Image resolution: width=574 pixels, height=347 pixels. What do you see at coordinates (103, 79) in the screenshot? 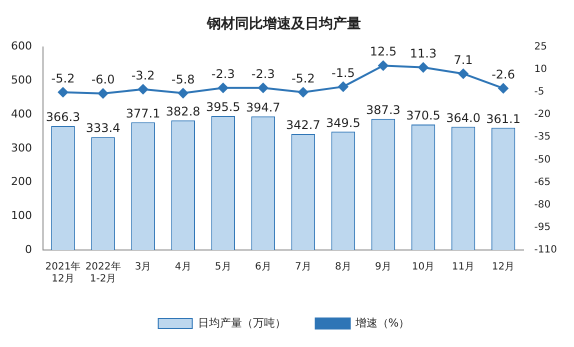
I see `data-label: -6.0` at bounding box center [103, 79].